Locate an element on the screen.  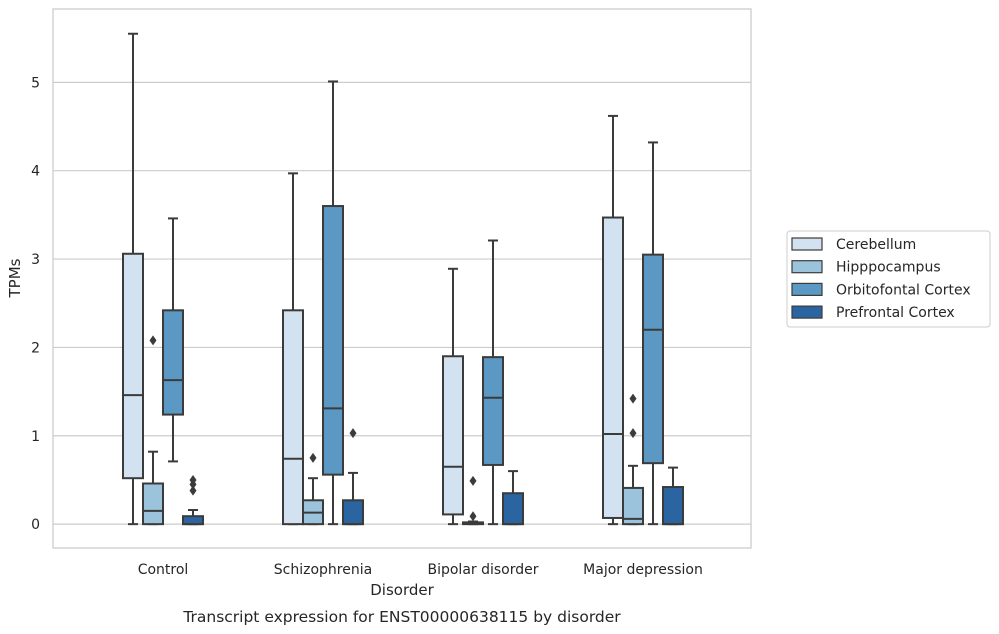
y-tick-label: 5 is located at coordinates (35, 83).